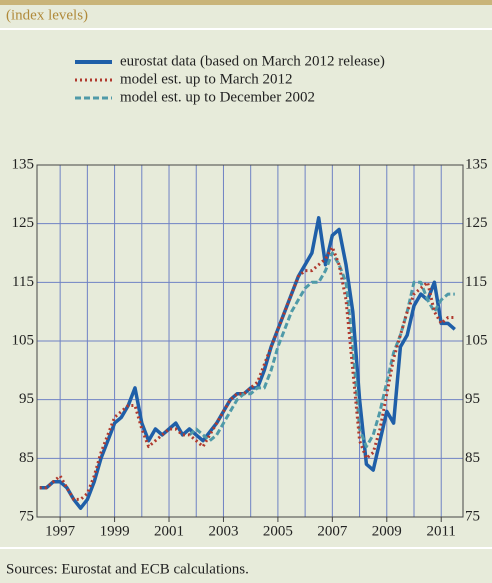  What do you see at coordinates (440, 531) in the screenshot?
I see `x-tick-label: 2011` at bounding box center [440, 531].